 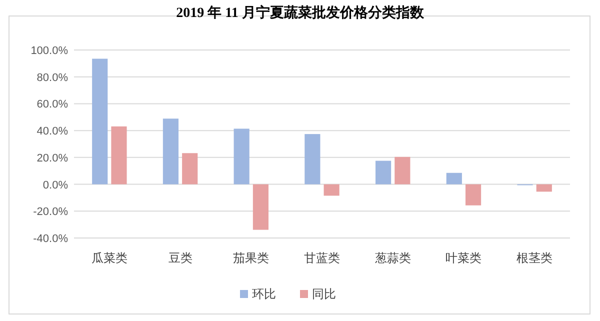 What do you see at coordinates (52, 104) in the screenshot?
I see `y-tick-label: 60.0%` at bounding box center [52, 104].